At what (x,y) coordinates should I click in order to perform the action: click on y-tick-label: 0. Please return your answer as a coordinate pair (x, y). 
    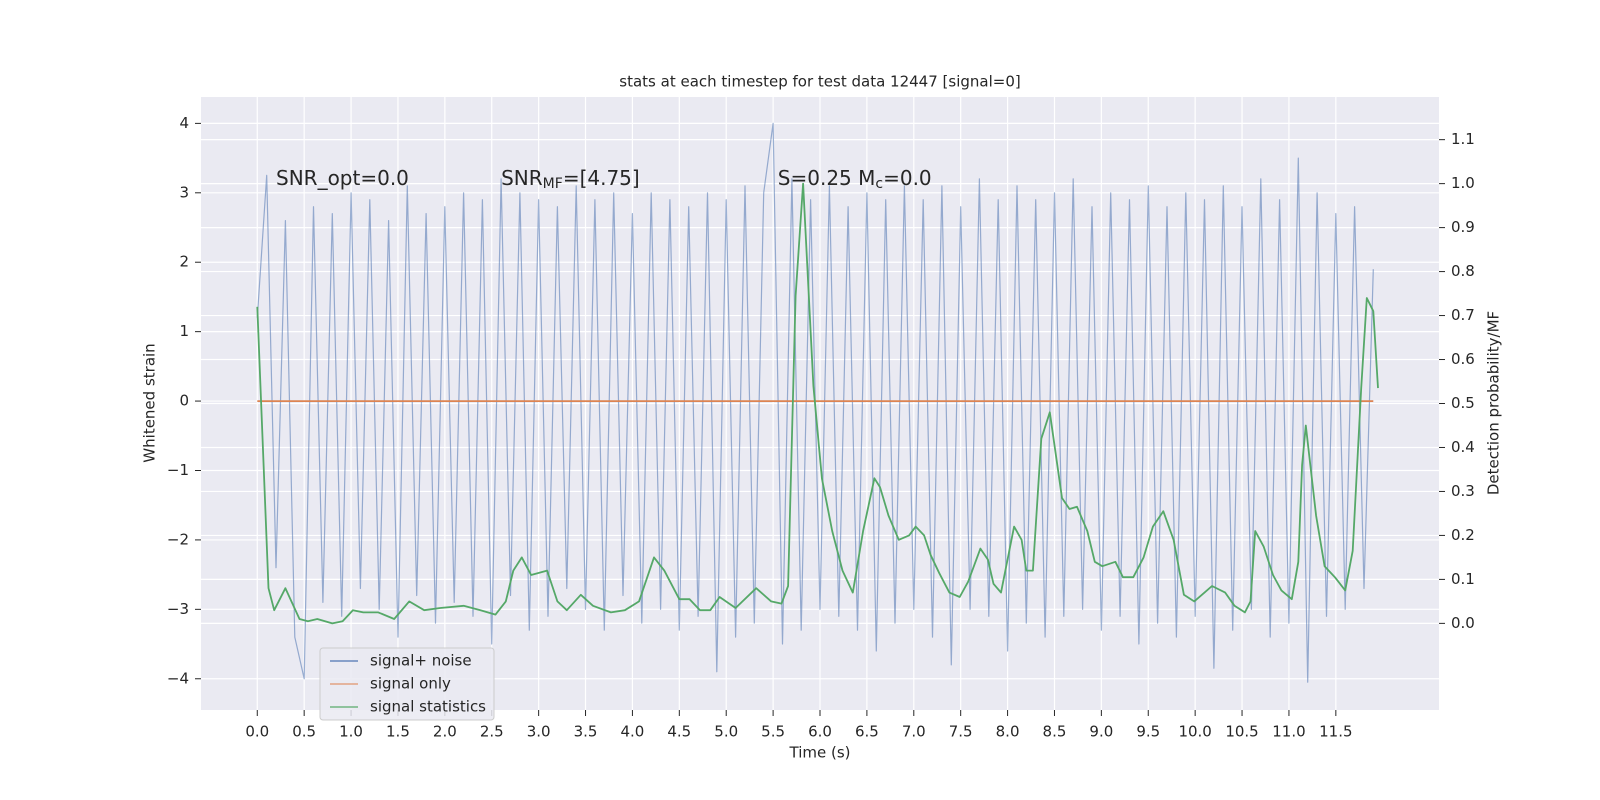
    Looking at the image, I should click on (184, 401).